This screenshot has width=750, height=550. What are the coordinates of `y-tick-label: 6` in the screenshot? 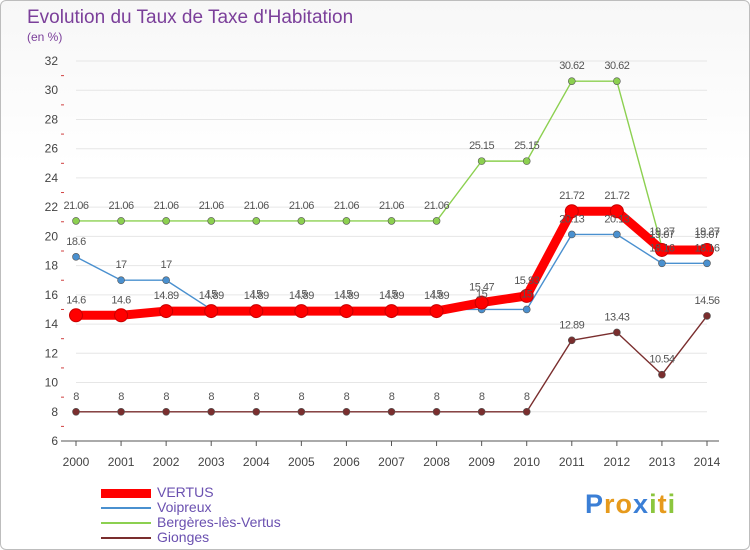 It's located at (54, 441).